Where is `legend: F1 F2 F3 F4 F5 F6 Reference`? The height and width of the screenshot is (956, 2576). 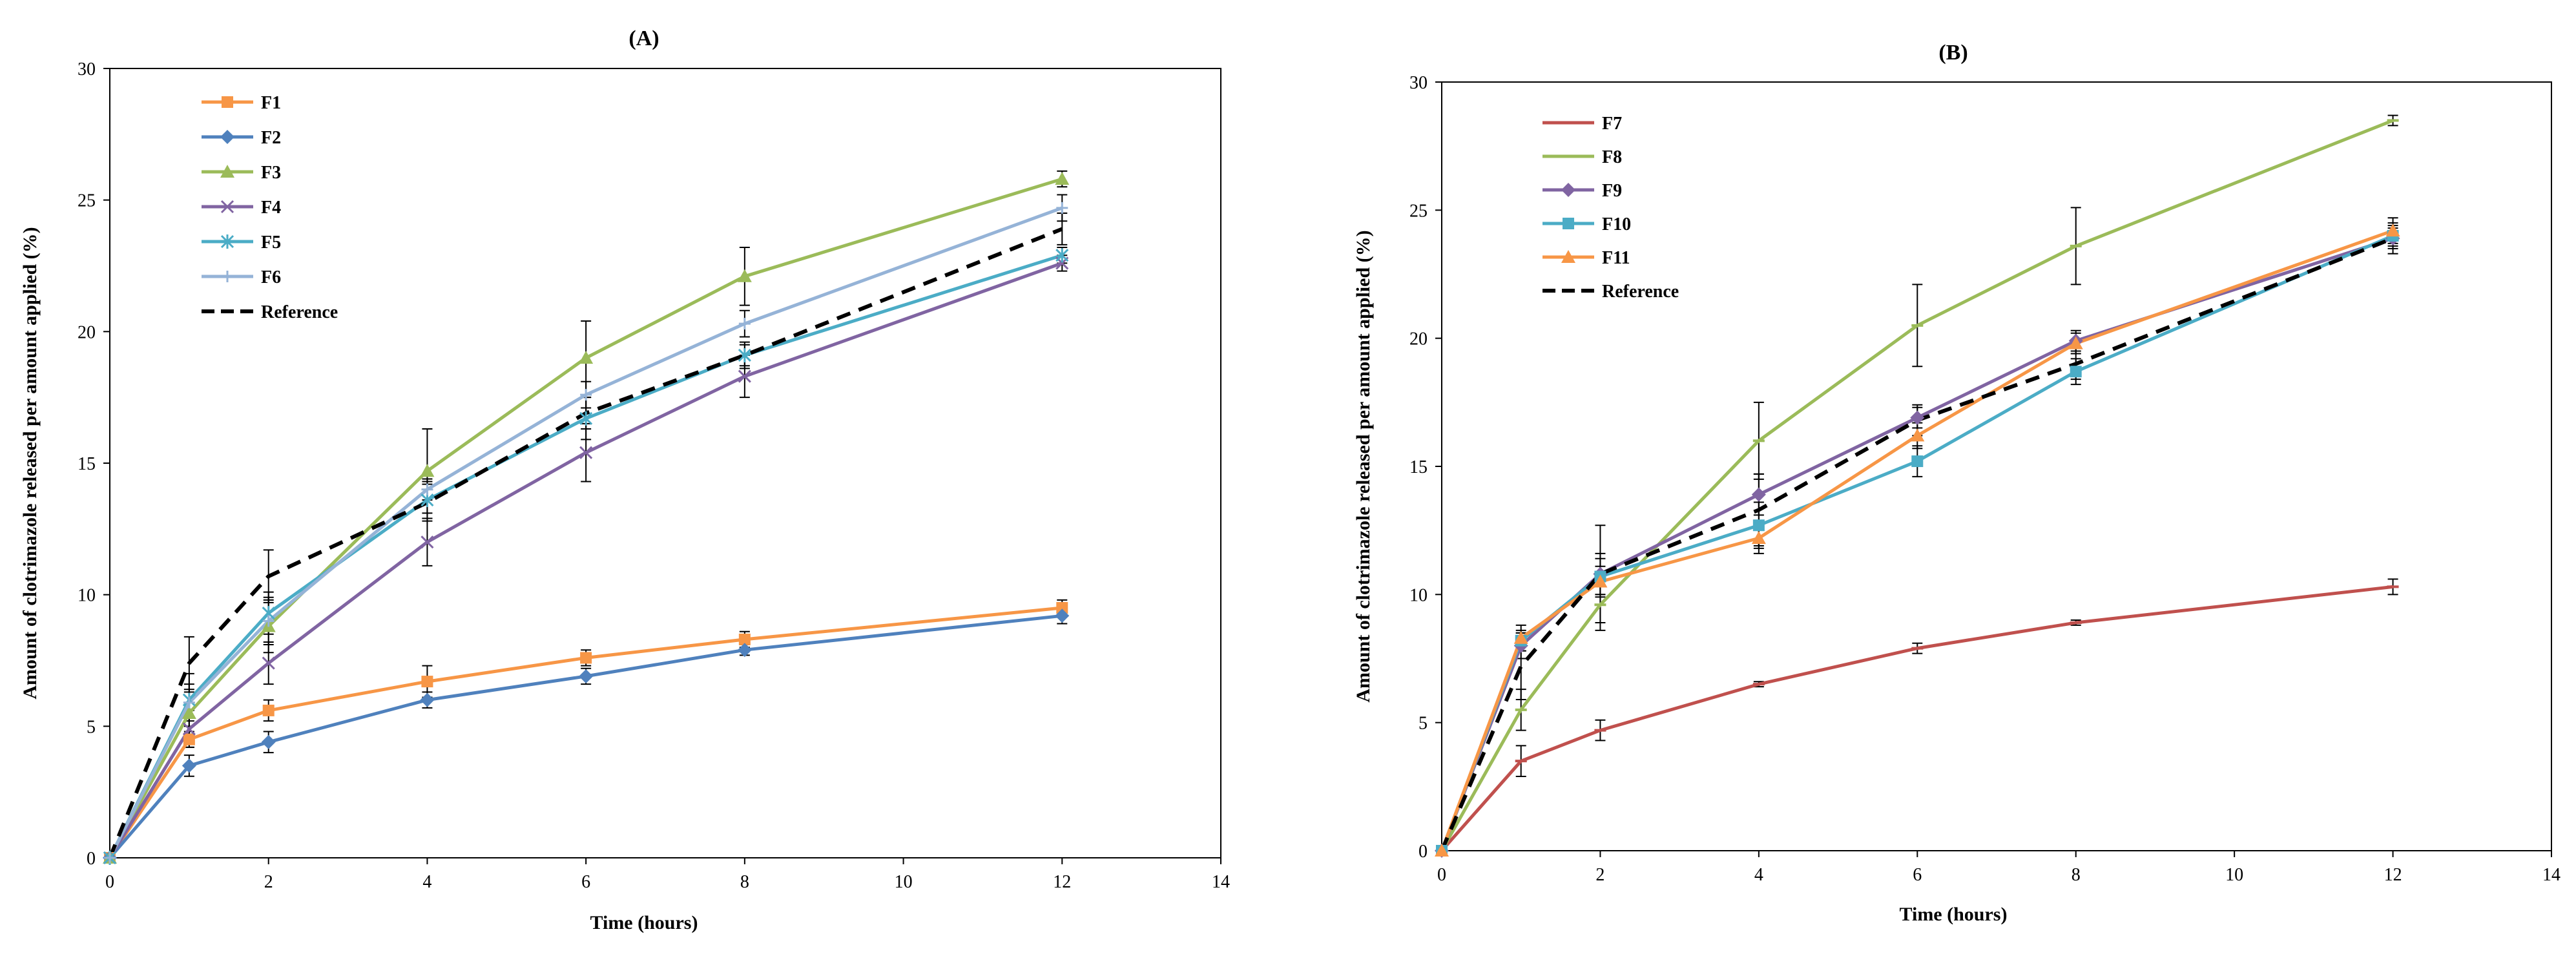
legend: F1 F2 F3 F4 F5 F6 Reference is located at coordinates (270, 207).